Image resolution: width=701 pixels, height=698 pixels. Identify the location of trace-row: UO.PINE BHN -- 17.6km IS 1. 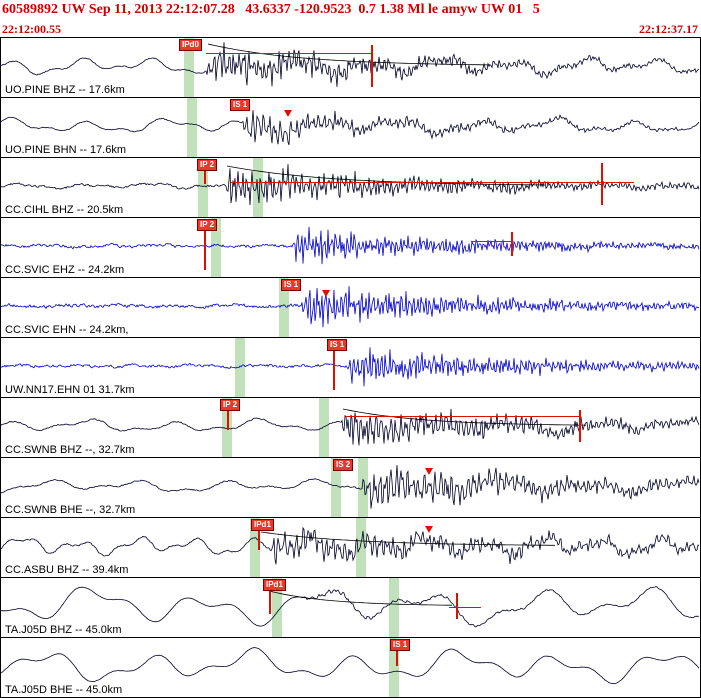
(350, 128).